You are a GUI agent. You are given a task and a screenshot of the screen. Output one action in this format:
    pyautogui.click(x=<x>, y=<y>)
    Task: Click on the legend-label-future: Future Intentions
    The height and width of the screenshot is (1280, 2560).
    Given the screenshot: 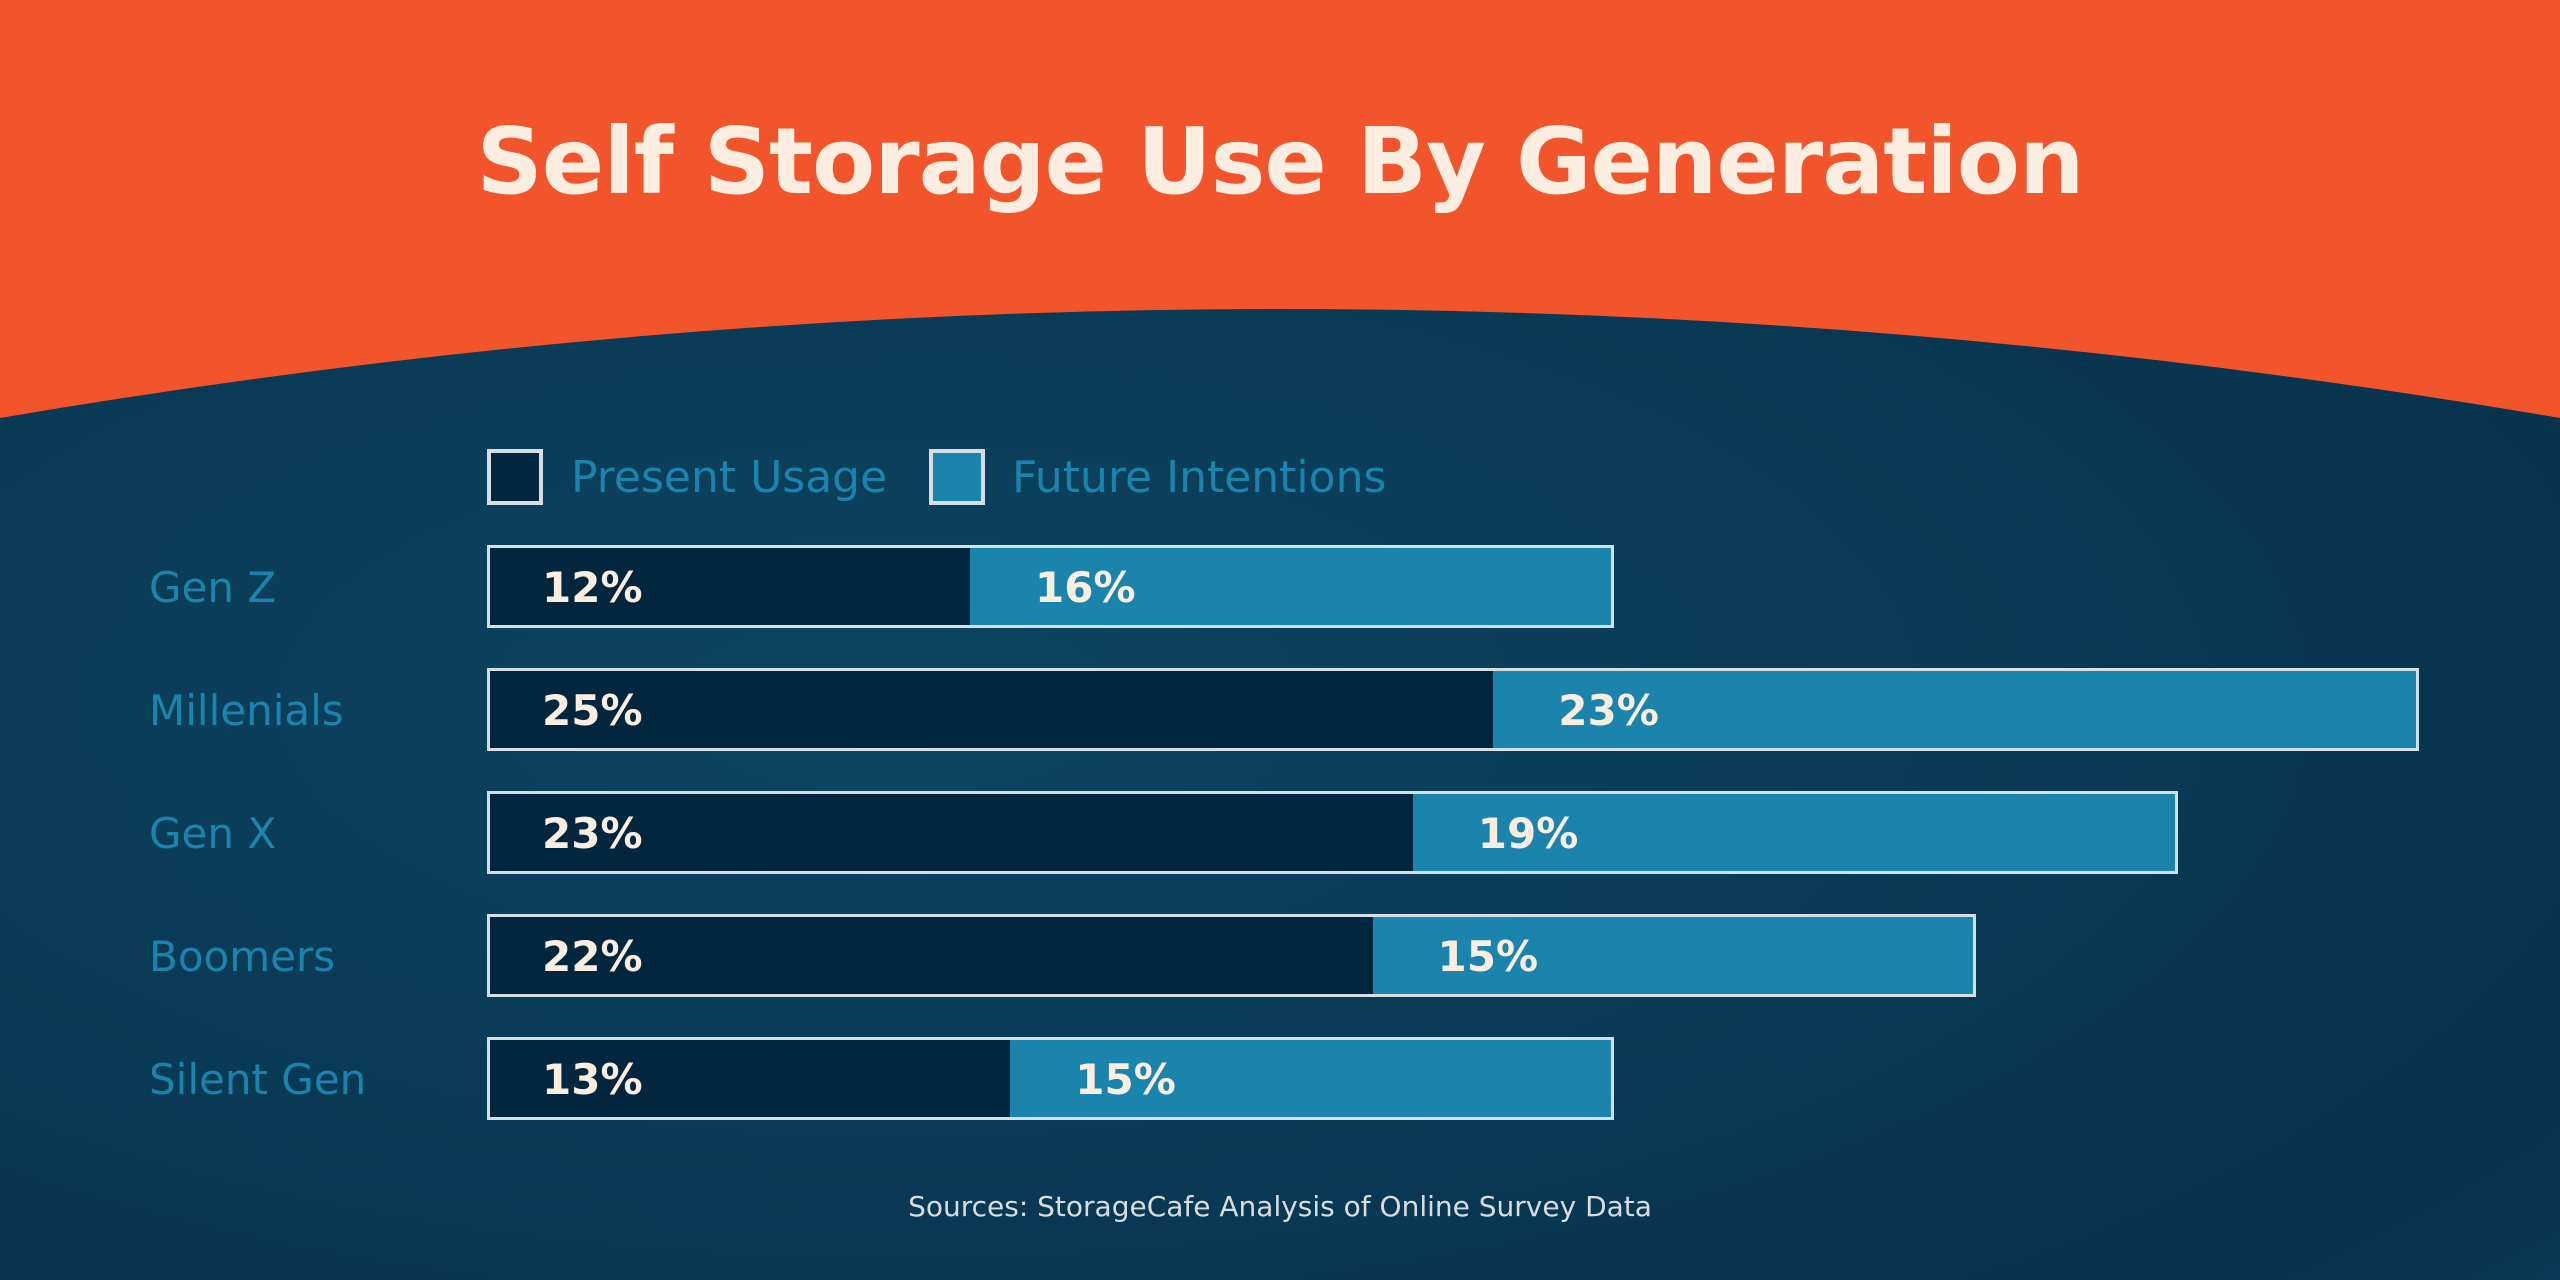 What is the action you would take?
    pyautogui.click(x=1199, y=477)
    